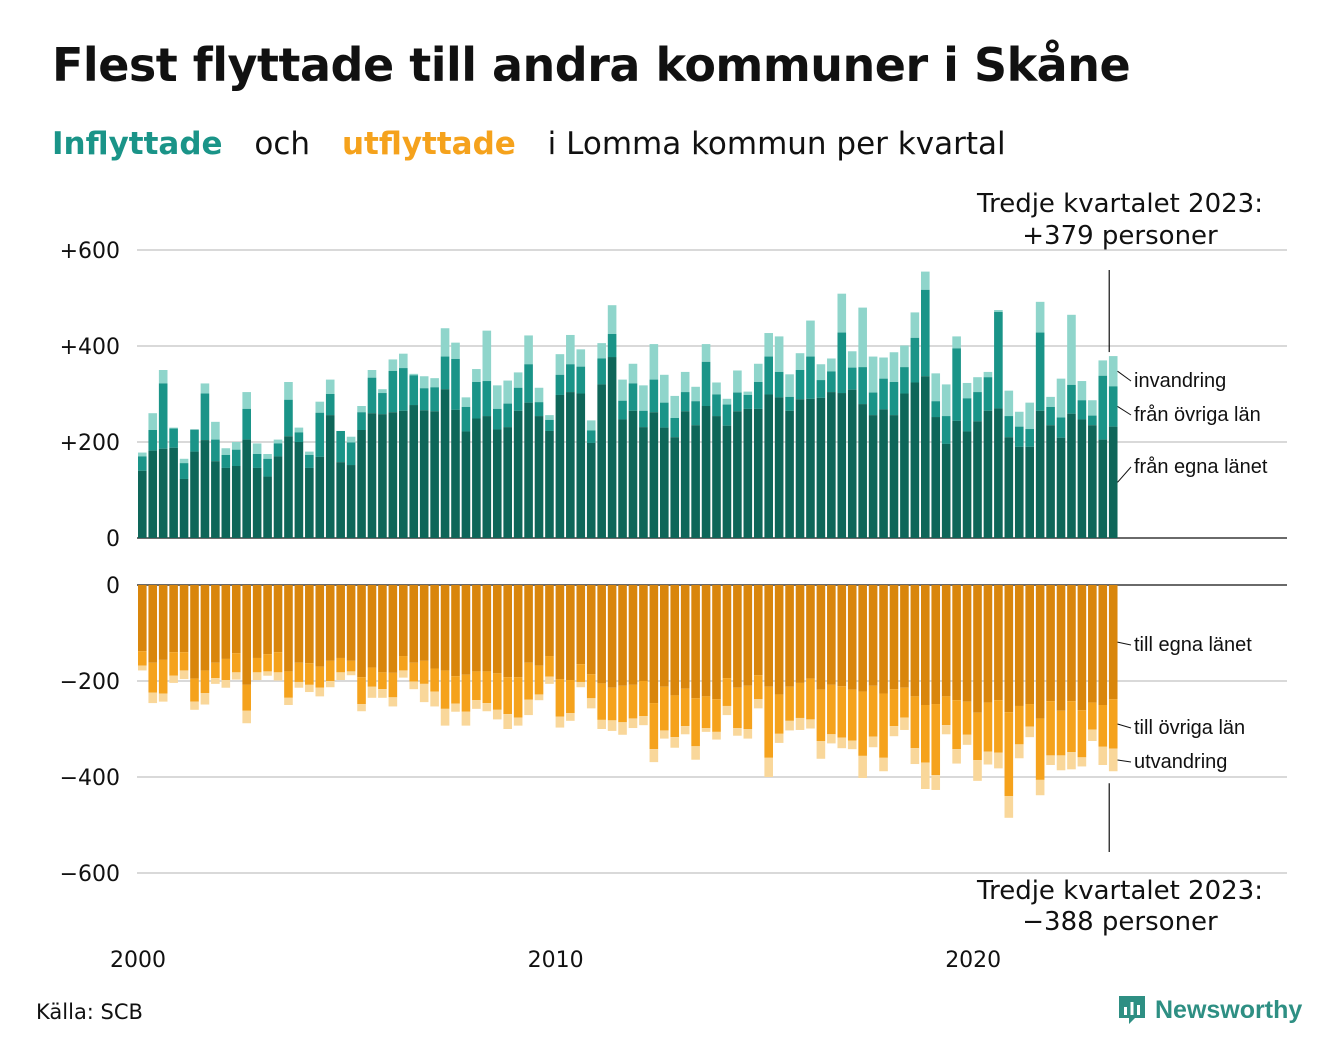 The height and width of the screenshot is (1060, 1340). What do you see at coordinates (89, 1012) in the screenshot?
I see `source-note: Källa: SCB` at bounding box center [89, 1012].